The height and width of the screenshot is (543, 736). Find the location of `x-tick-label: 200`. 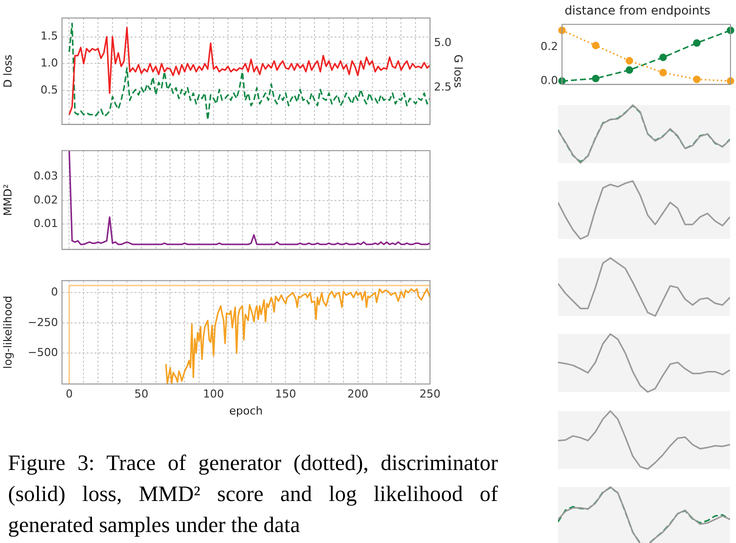

x-tick-label: 200 is located at coordinates (357, 393).